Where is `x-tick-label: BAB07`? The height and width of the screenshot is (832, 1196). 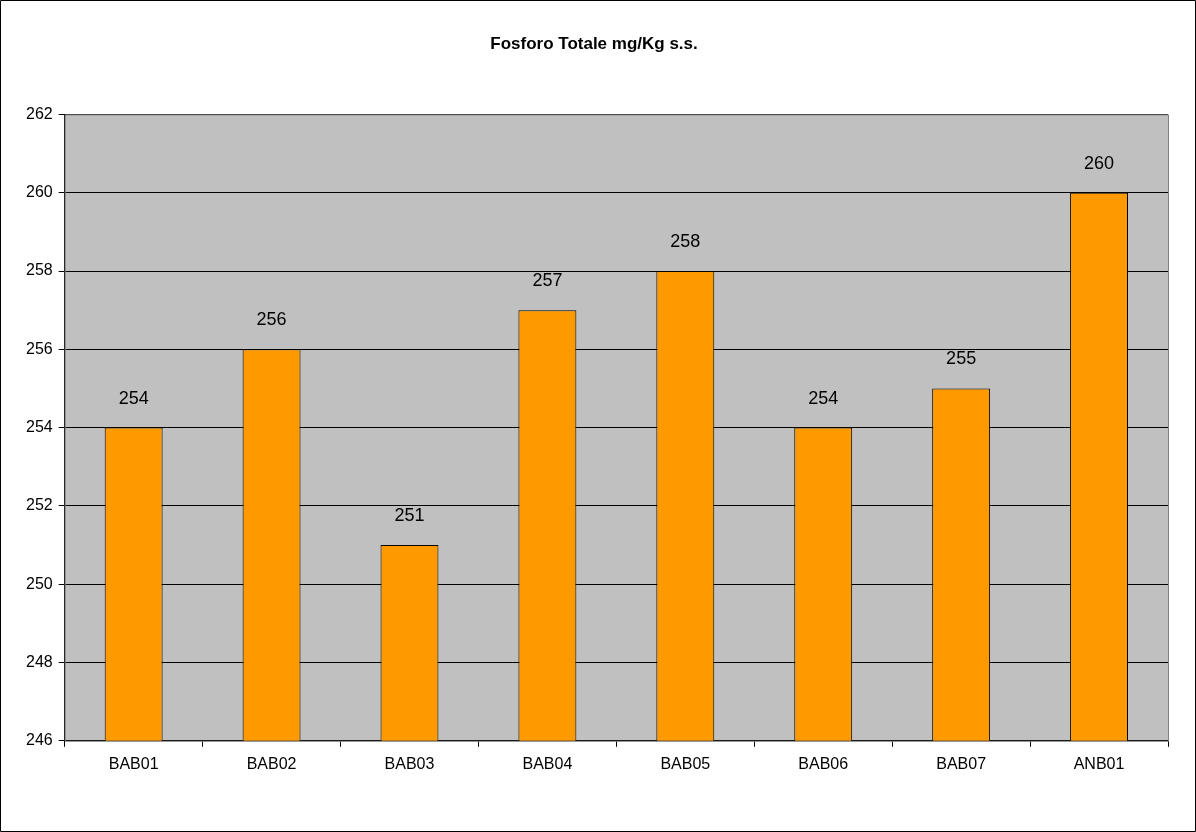 x-tick-label: BAB07 is located at coordinates (961, 763).